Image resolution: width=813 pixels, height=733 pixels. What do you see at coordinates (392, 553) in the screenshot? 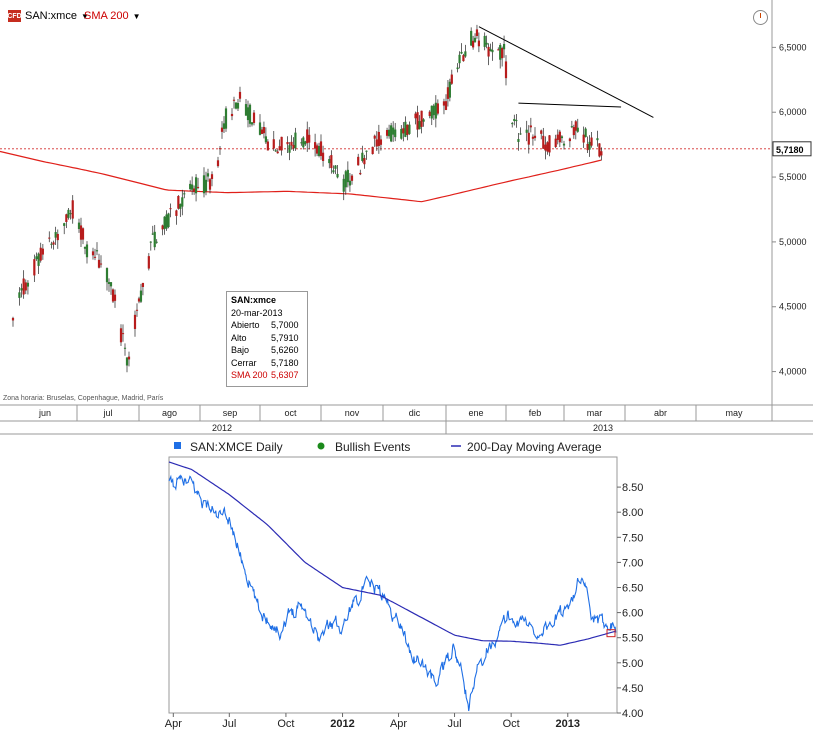
I see `moving-average-line` at bounding box center [392, 553].